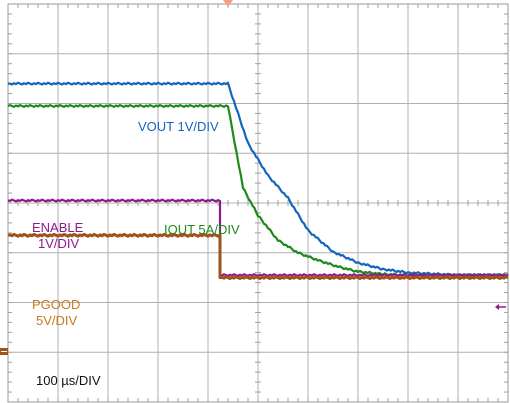 The image size is (510, 403). What do you see at coordinates (202, 229) in the screenshot?
I see `iout-label: IOUT 5A/DIV` at bounding box center [202, 229].